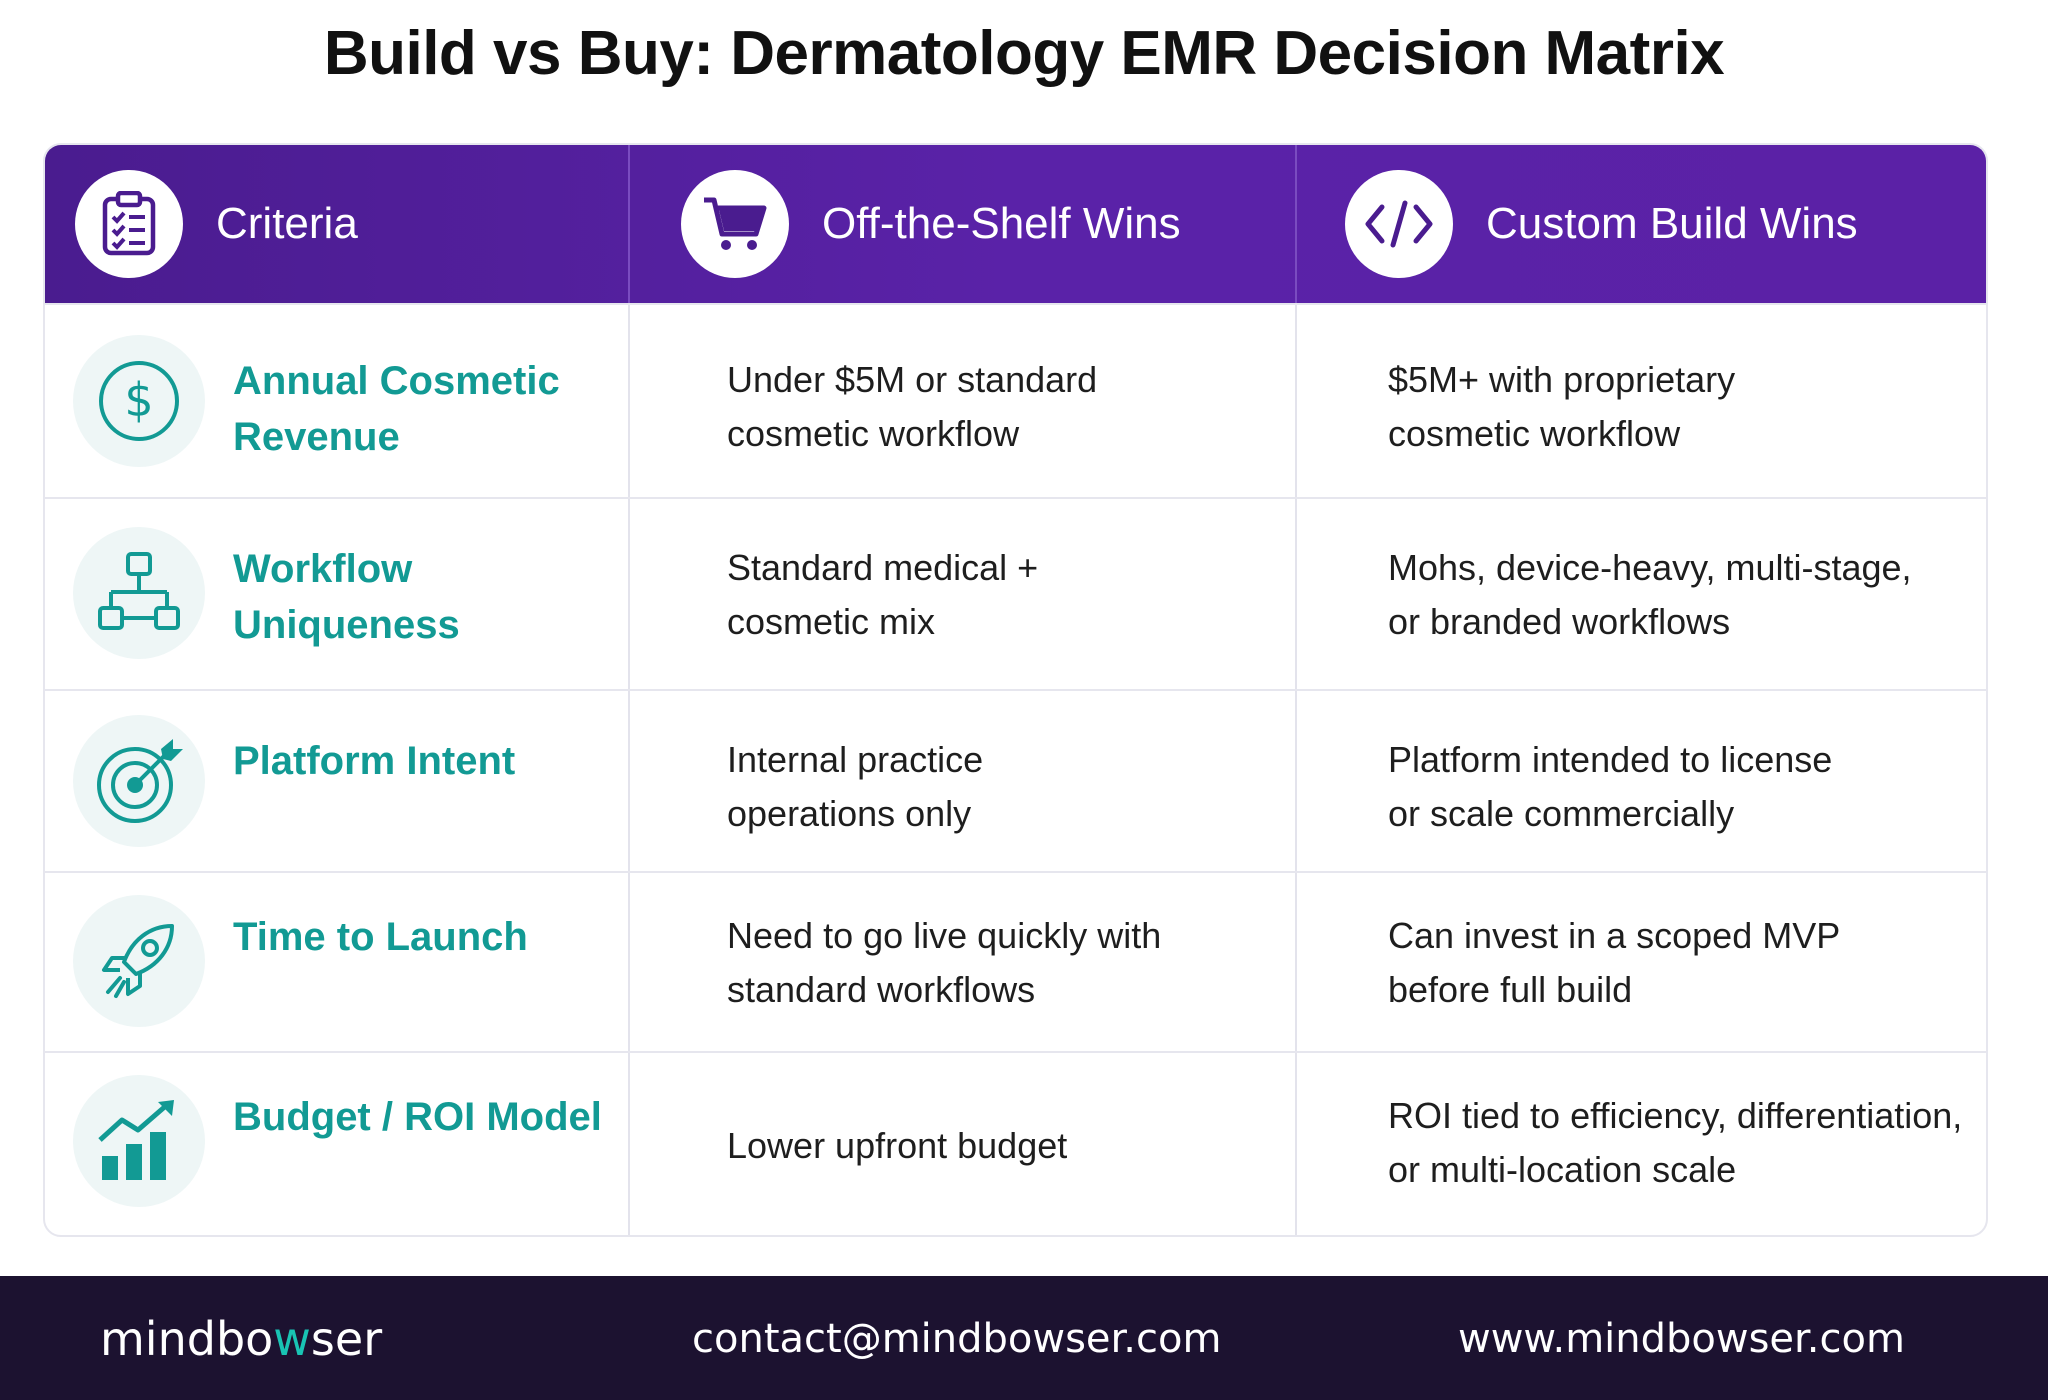 This screenshot has width=2048, height=1400. I want to click on off-shelf-value: Under $5M or standard cosmetic workflow, so click(912, 406).